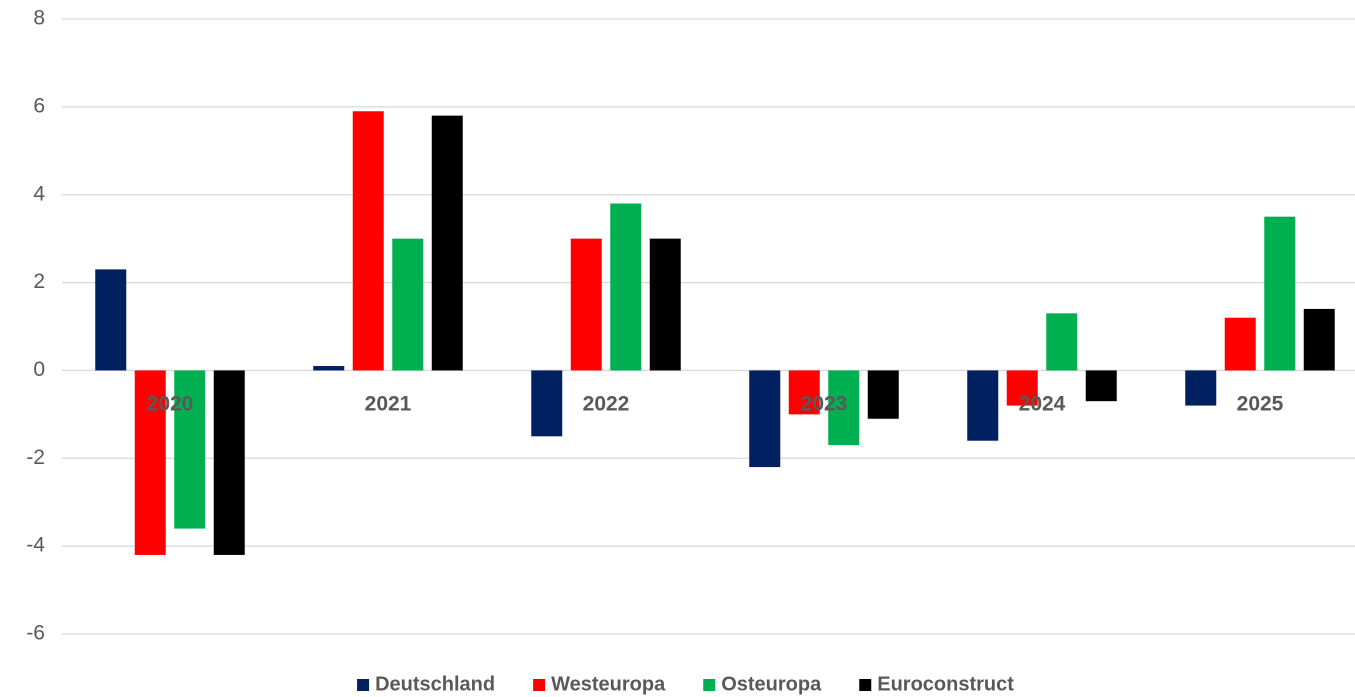  Describe the element at coordinates (435, 684) in the screenshot. I see `legend-label: Deutschland` at that location.